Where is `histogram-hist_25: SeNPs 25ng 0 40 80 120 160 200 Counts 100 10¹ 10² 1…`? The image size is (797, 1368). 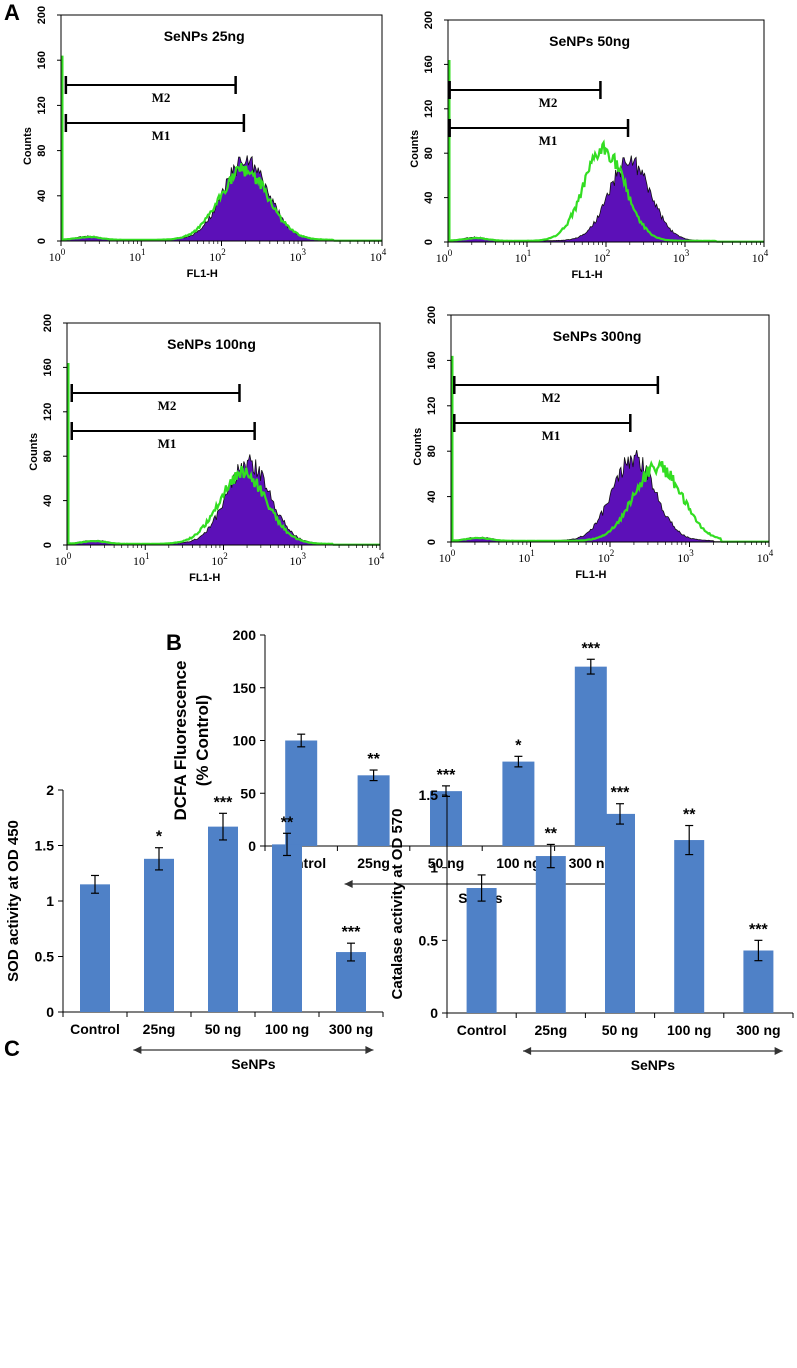
histogram-hist_25: SeNPs 25ng 0 40 80 120 160 200 Counts 100 10¹ 10² 1… is located at coordinates (204, 143).